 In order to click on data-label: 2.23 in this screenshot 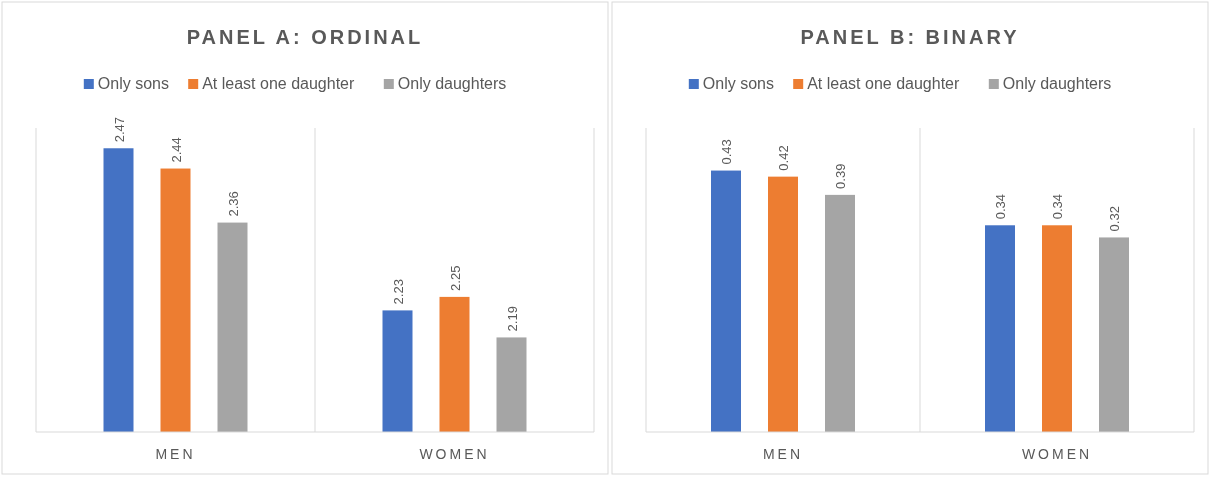, I will do `click(398, 292)`.